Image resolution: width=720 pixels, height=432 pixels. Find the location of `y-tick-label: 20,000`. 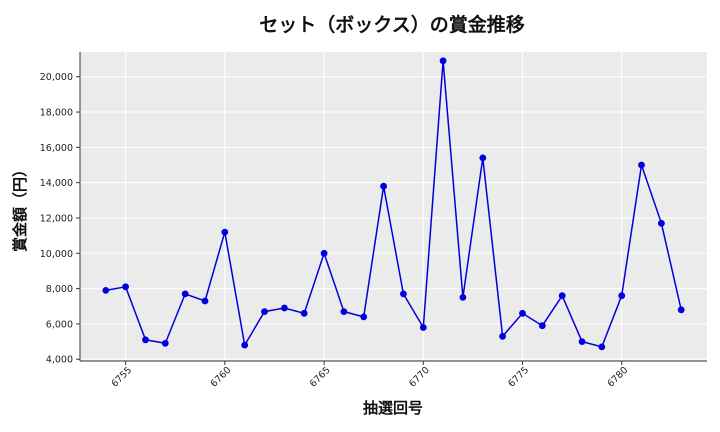

y-tick-label: 20,000 is located at coordinates (56, 77).